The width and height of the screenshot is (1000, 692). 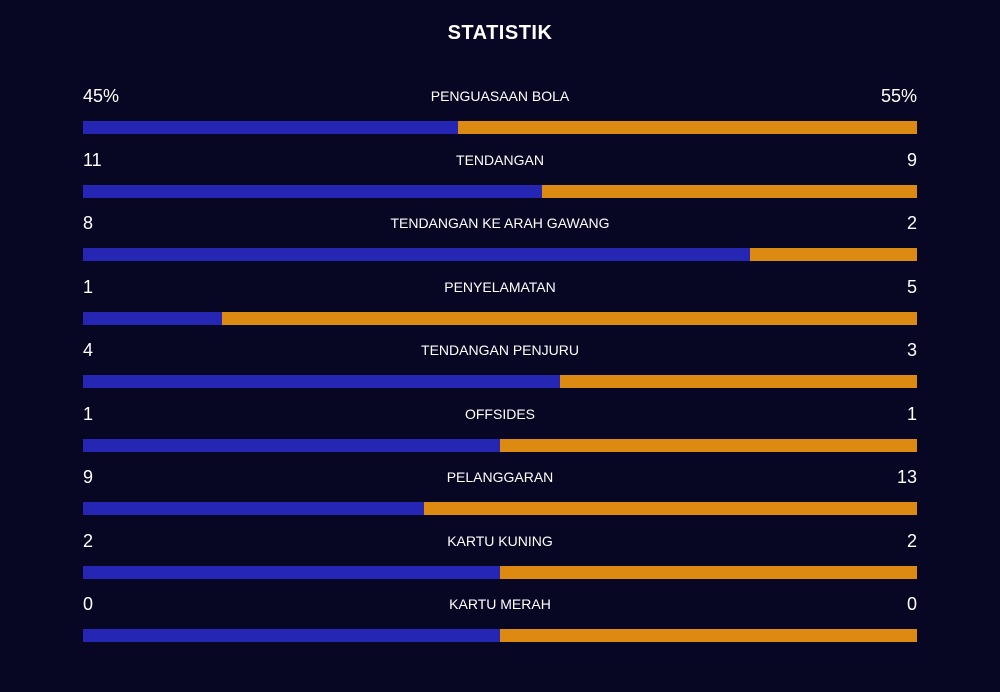 I want to click on stat-label: KARTU MERAH, so click(x=500, y=604).